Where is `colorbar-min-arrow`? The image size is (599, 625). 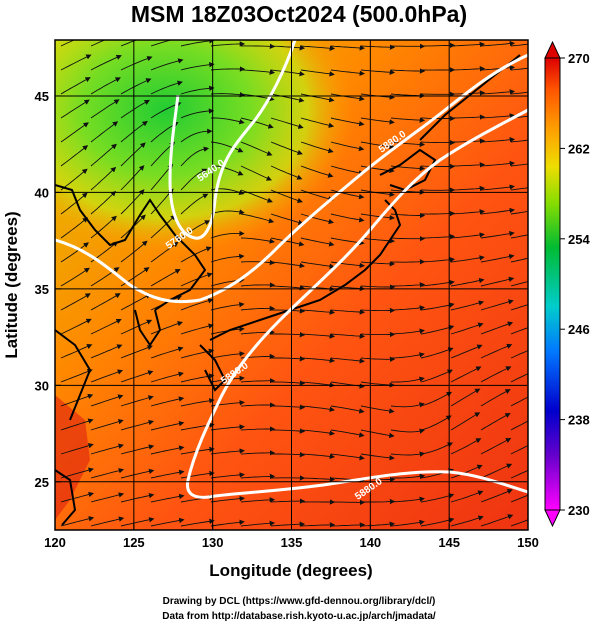
colorbar-min-arrow is located at coordinates (552, 518).